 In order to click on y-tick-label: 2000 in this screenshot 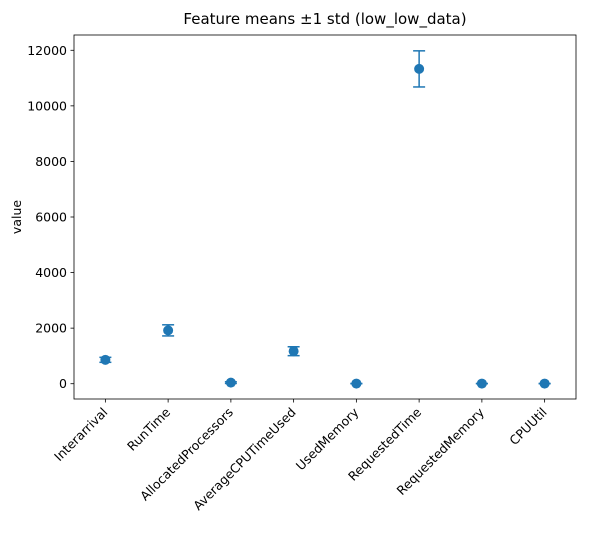, I will do `click(51, 328)`.